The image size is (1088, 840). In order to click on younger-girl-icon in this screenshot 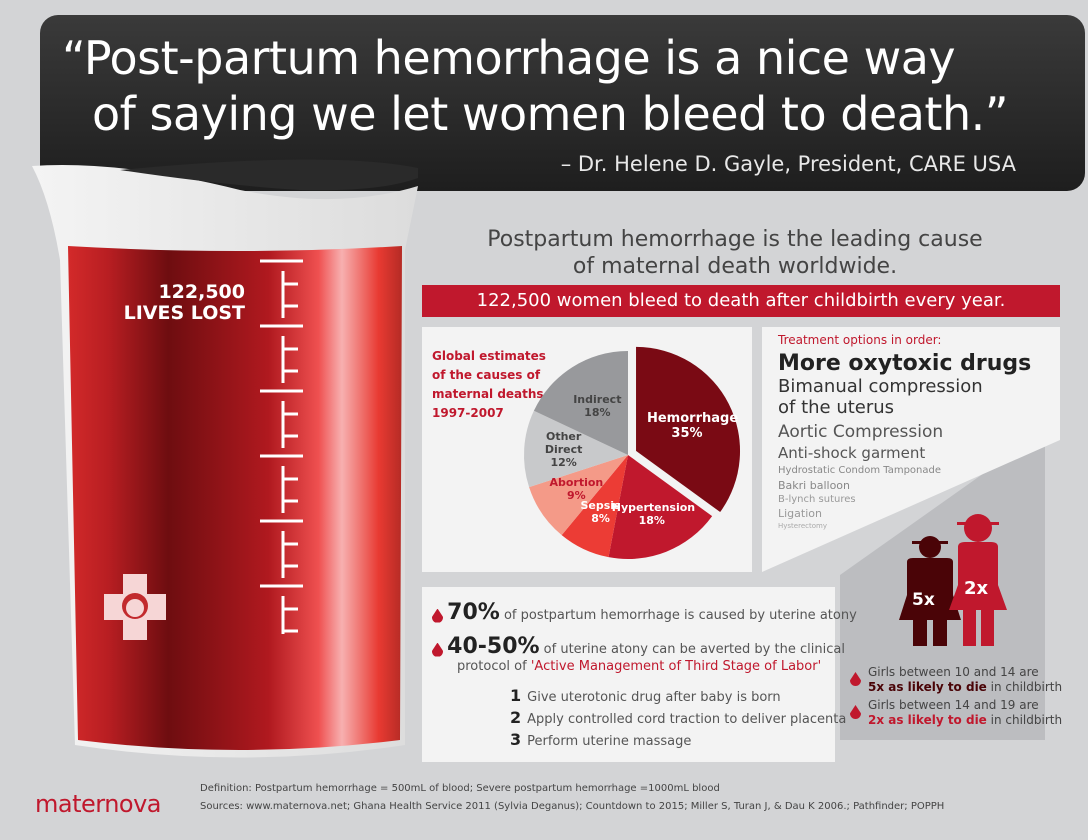, I will do `click(930, 591)`.